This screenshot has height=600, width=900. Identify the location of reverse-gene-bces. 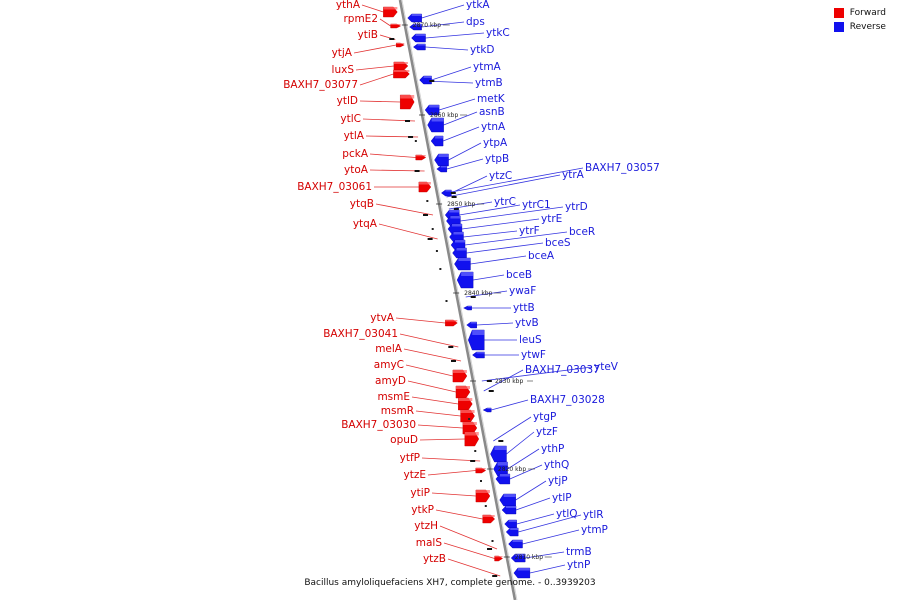
(459, 253).